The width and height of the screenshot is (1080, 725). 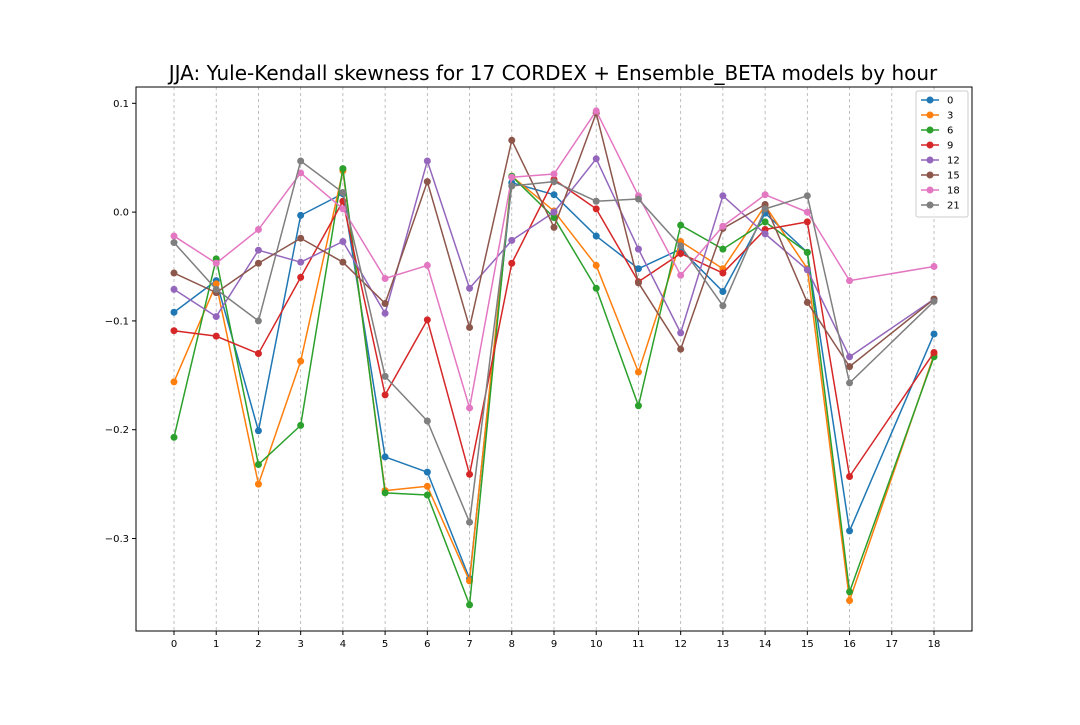 I want to click on x-tick-label: 9, so click(x=554, y=644).